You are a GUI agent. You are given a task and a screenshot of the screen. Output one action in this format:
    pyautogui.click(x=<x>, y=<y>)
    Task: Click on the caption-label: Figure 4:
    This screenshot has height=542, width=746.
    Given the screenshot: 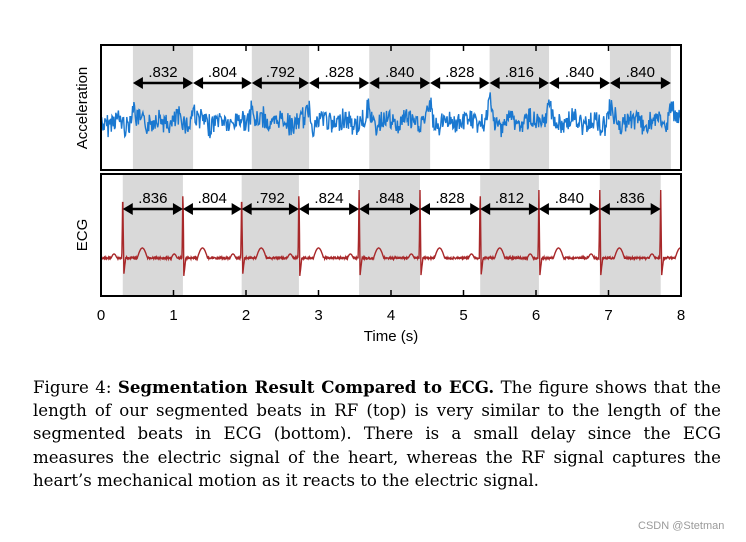 What is the action you would take?
    pyautogui.click(x=72, y=387)
    